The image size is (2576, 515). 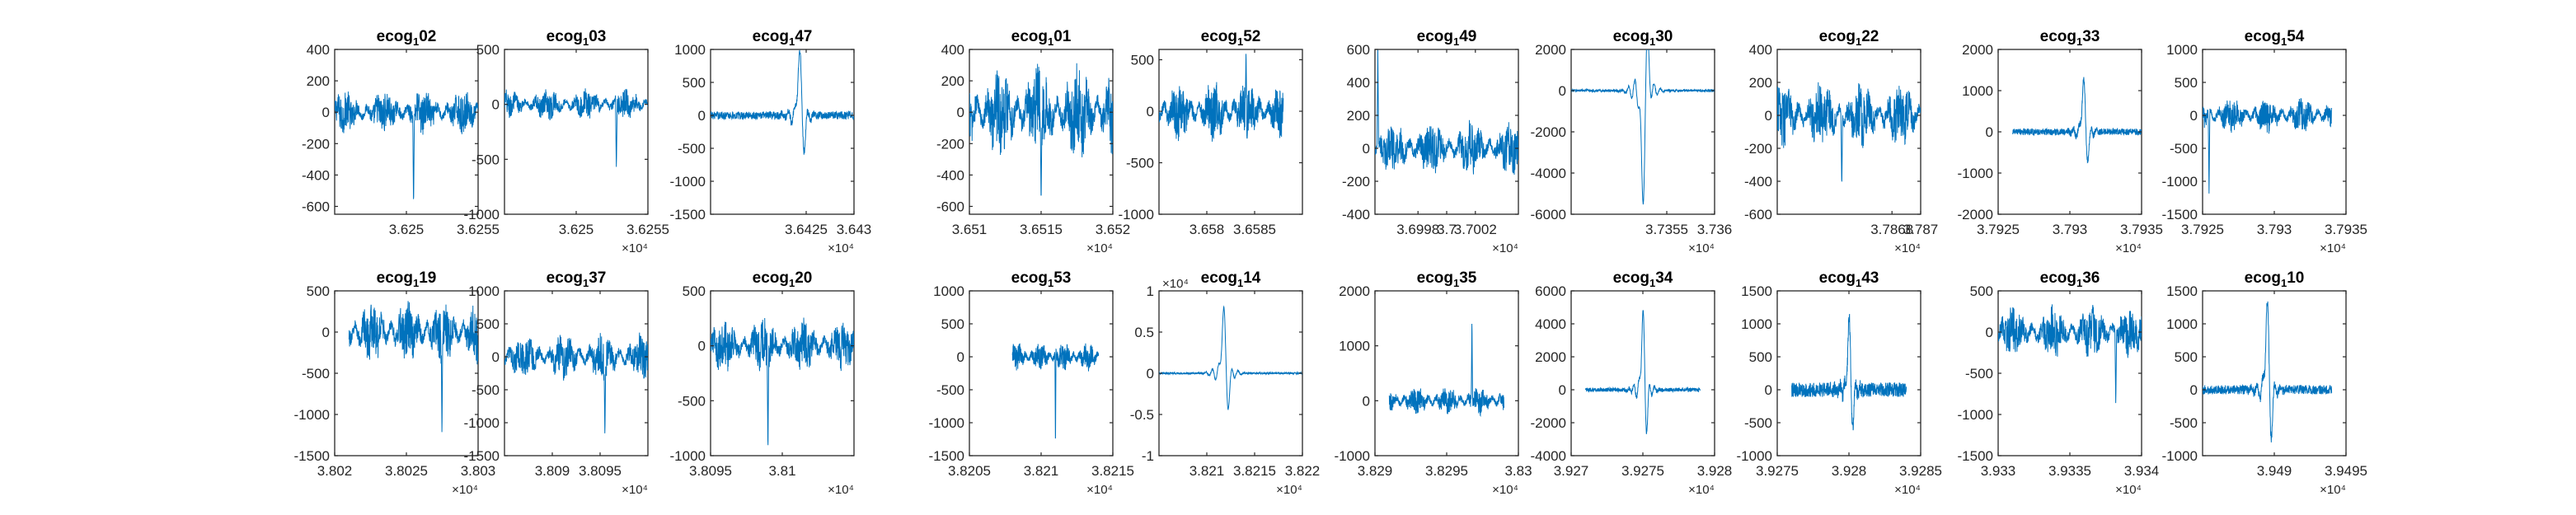 What do you see at coordinates (1551, 291) in the screenshot?
I see `y-tick-label: 6000` at bounding box center [1551, 291].